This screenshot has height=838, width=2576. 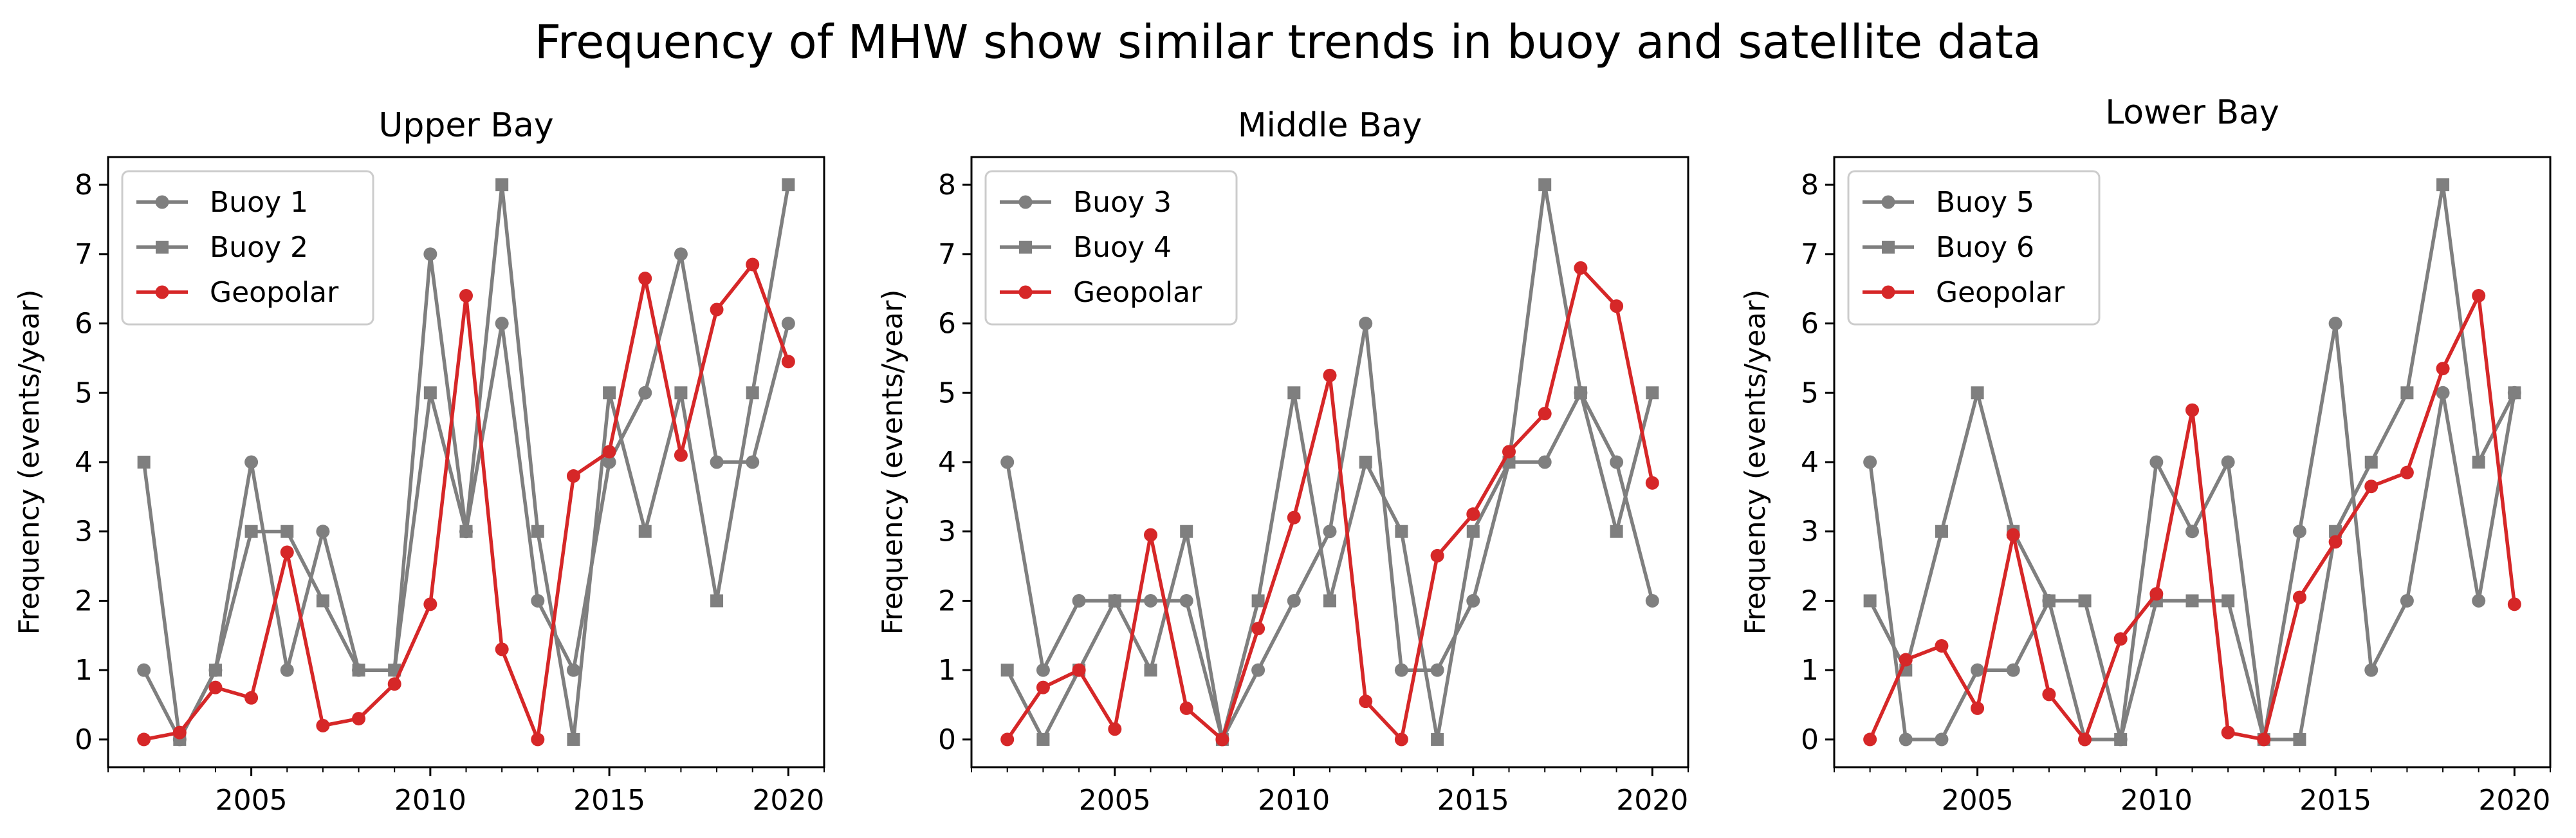 What do you see at coordinates (1888, 292) in the screenshot?
I see `chart-3-legend-marker` at bounding box center [1888, 292].